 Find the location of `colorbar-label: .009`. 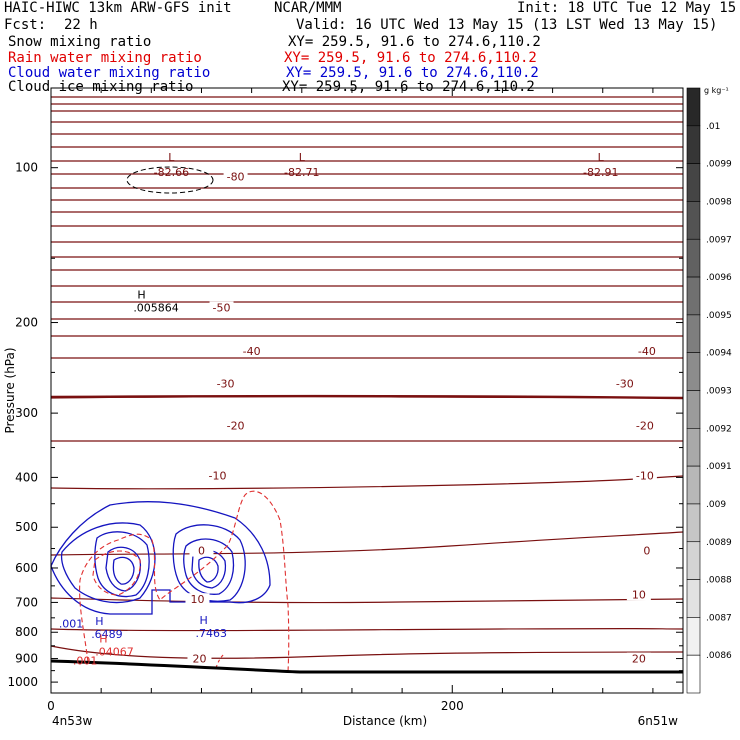

colorbar-label: .009 is located at coordinates (716, 505).